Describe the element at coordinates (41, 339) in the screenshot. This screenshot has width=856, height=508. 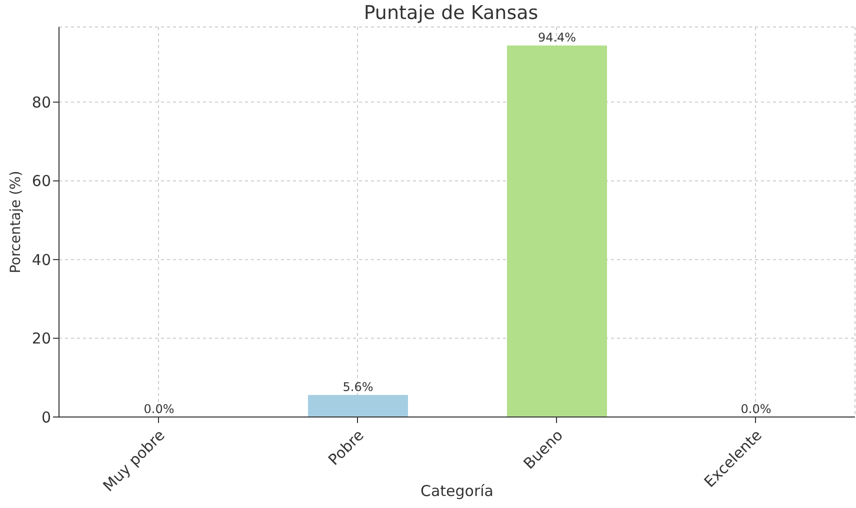
I see `y-tick-label: 20` at that location.